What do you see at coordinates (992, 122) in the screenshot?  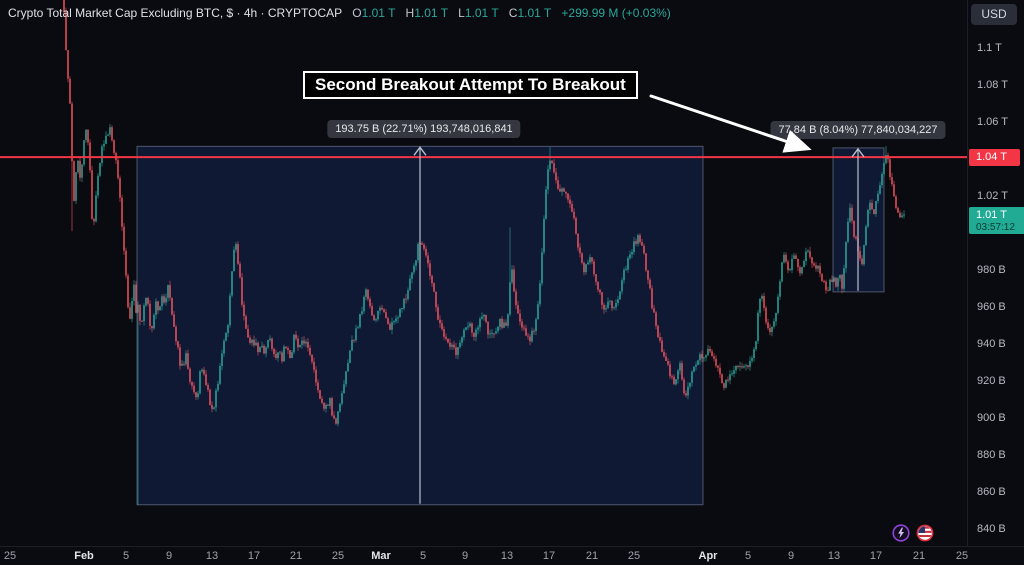 I see `price-tick-label: 1.06 T` at bounding box center [992, 122].